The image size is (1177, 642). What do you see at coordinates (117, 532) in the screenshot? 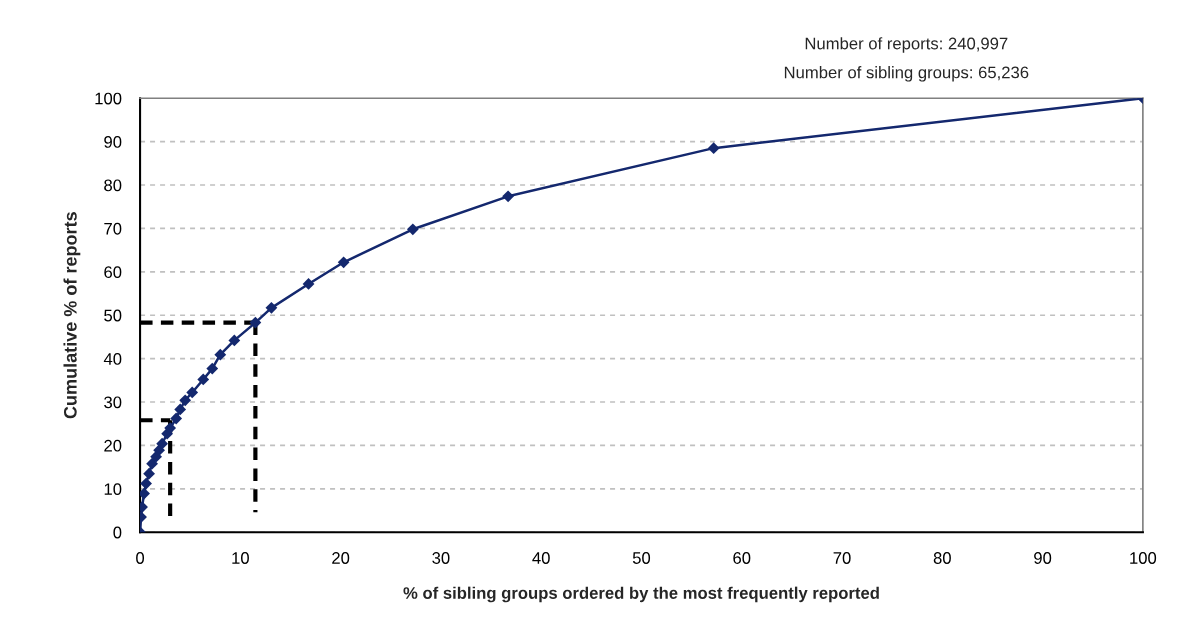
I see `y-tick-label: 0` at bounding box center [117, 532].